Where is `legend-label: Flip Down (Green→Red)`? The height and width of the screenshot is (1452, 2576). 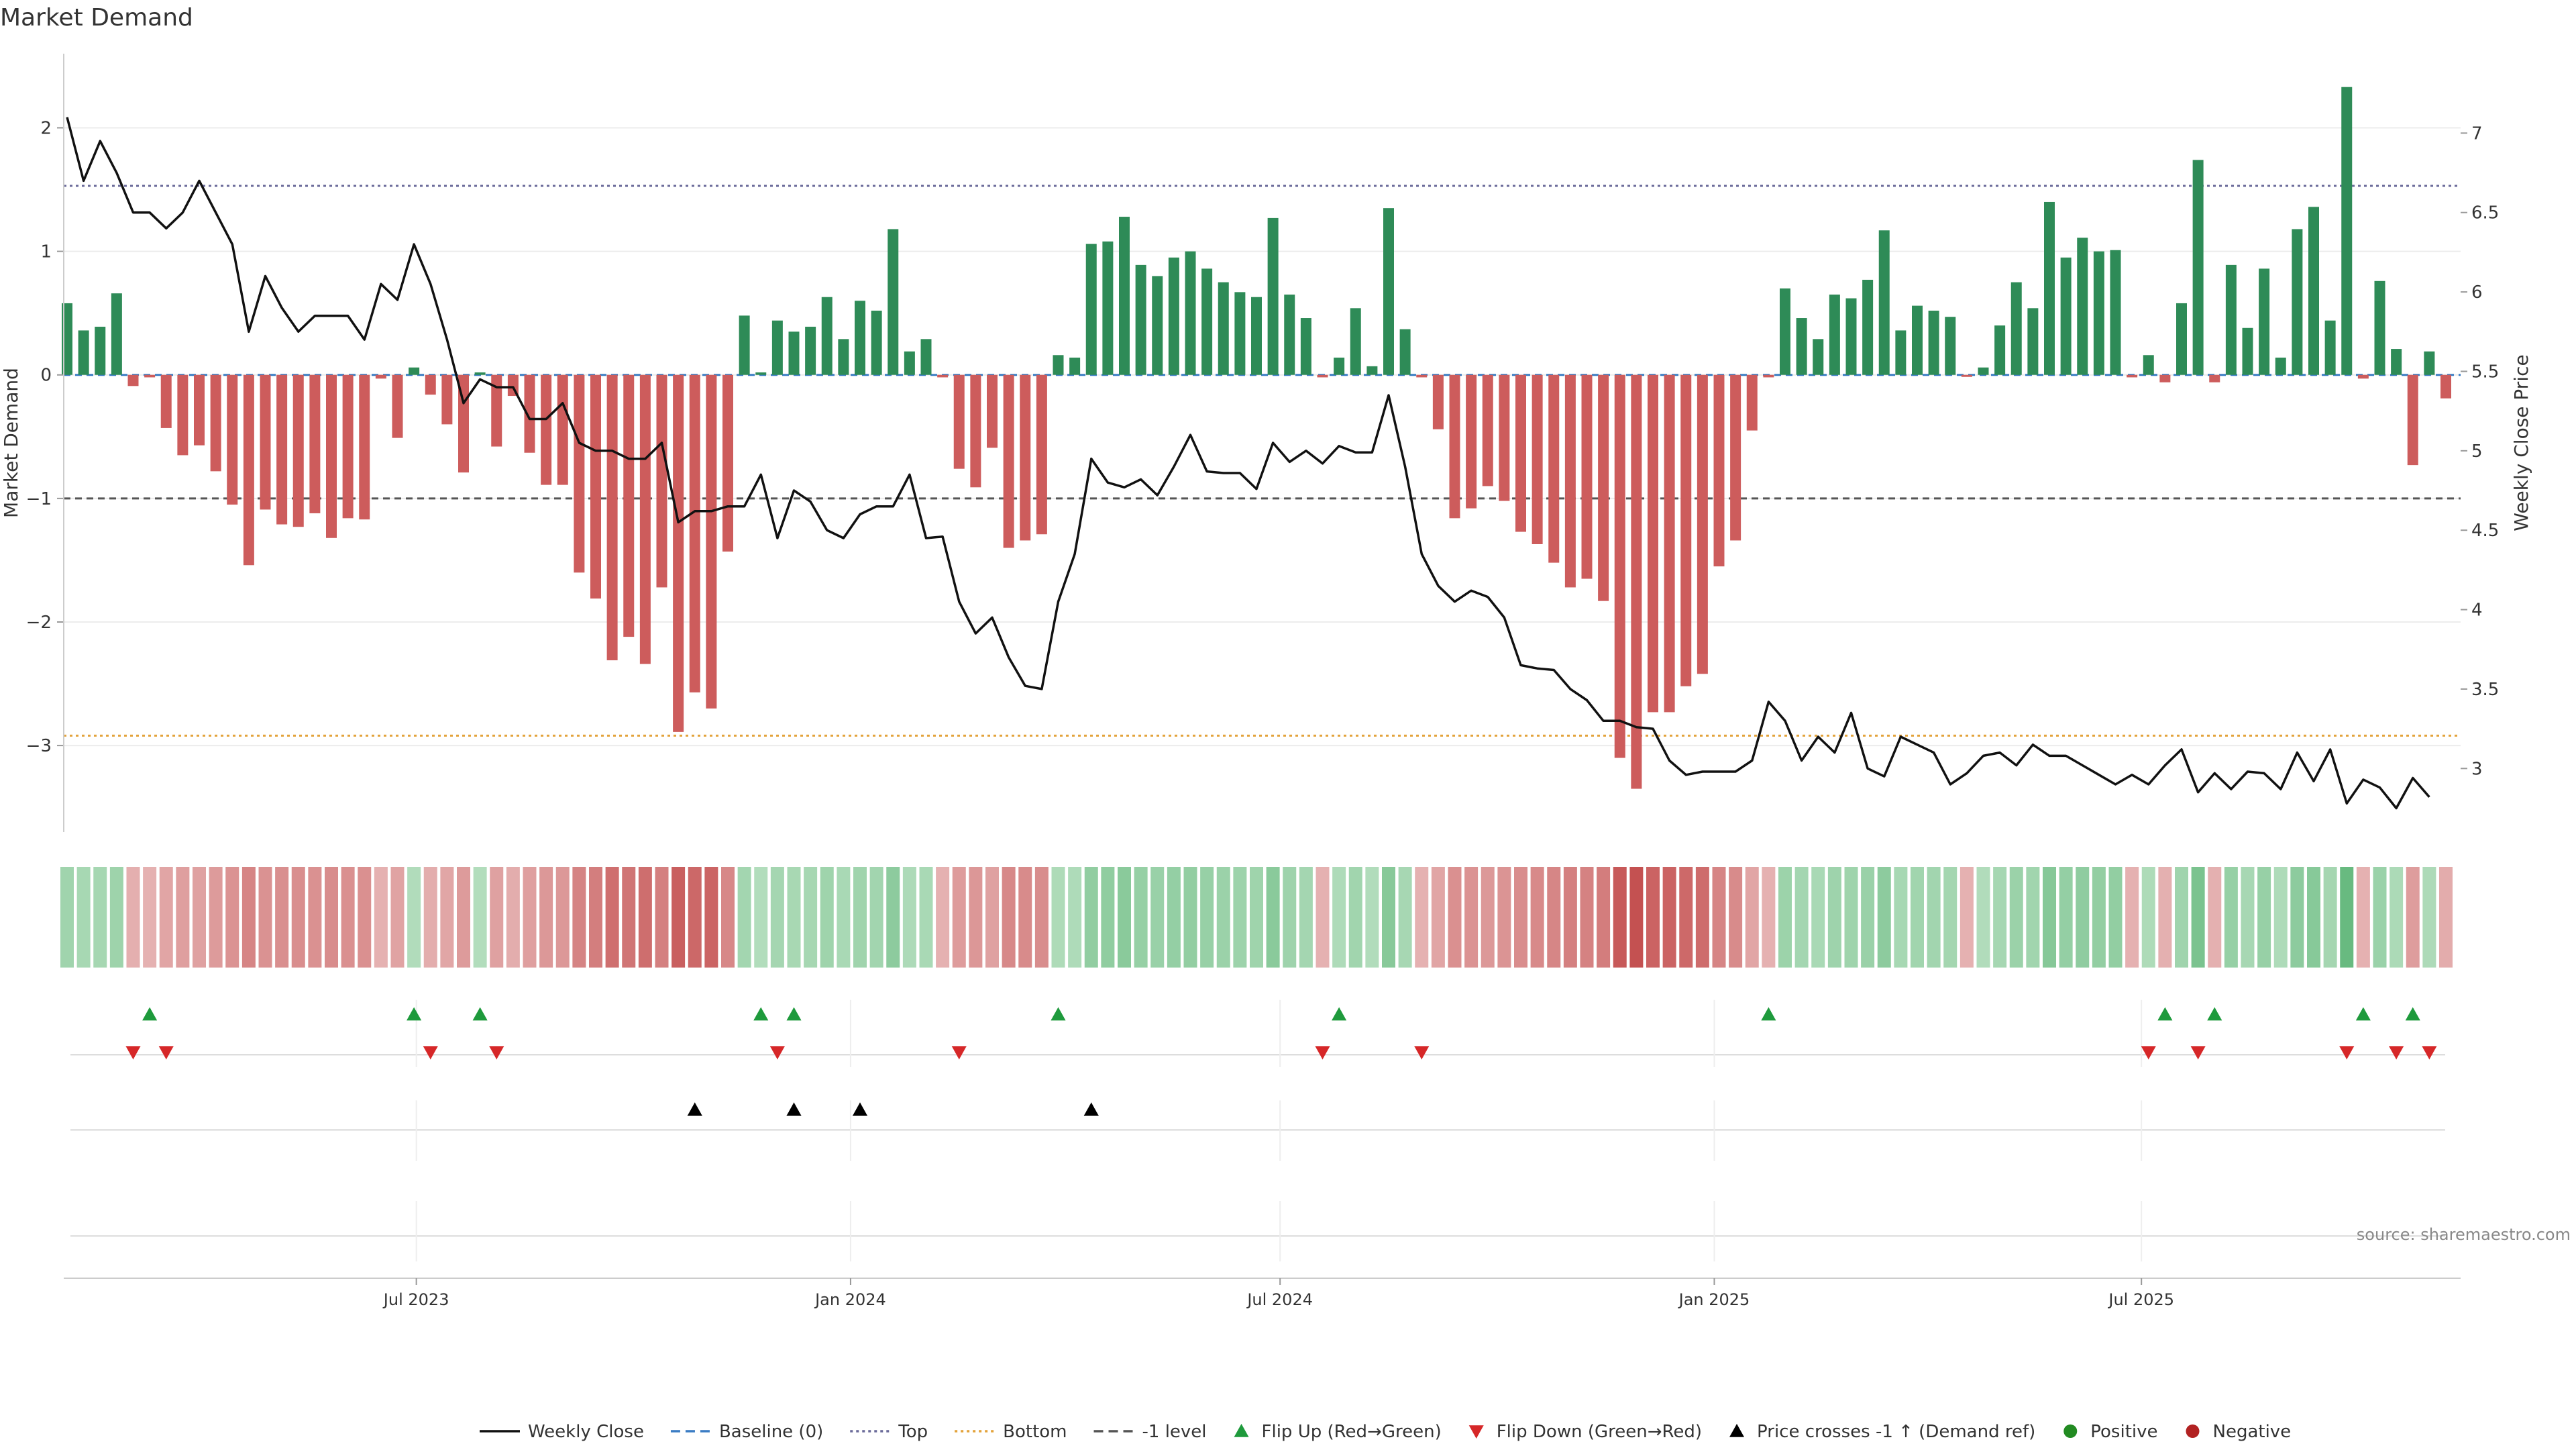
legend-label: Flip Down (Green→Red) is located at coordinates (1599, 1432).